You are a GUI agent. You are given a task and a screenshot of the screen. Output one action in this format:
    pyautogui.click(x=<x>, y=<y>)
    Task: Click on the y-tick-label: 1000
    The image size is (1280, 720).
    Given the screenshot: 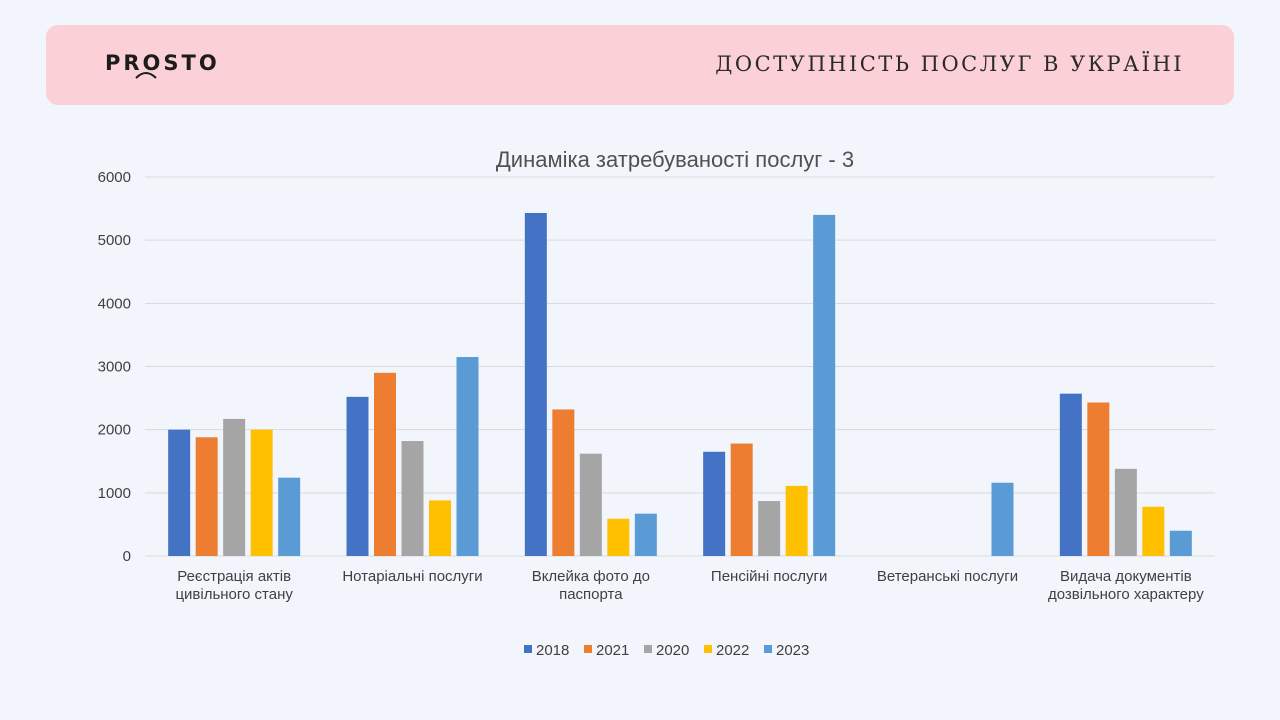 What is the action you would take?
    pyautogui.click(x=114, y=493)
    